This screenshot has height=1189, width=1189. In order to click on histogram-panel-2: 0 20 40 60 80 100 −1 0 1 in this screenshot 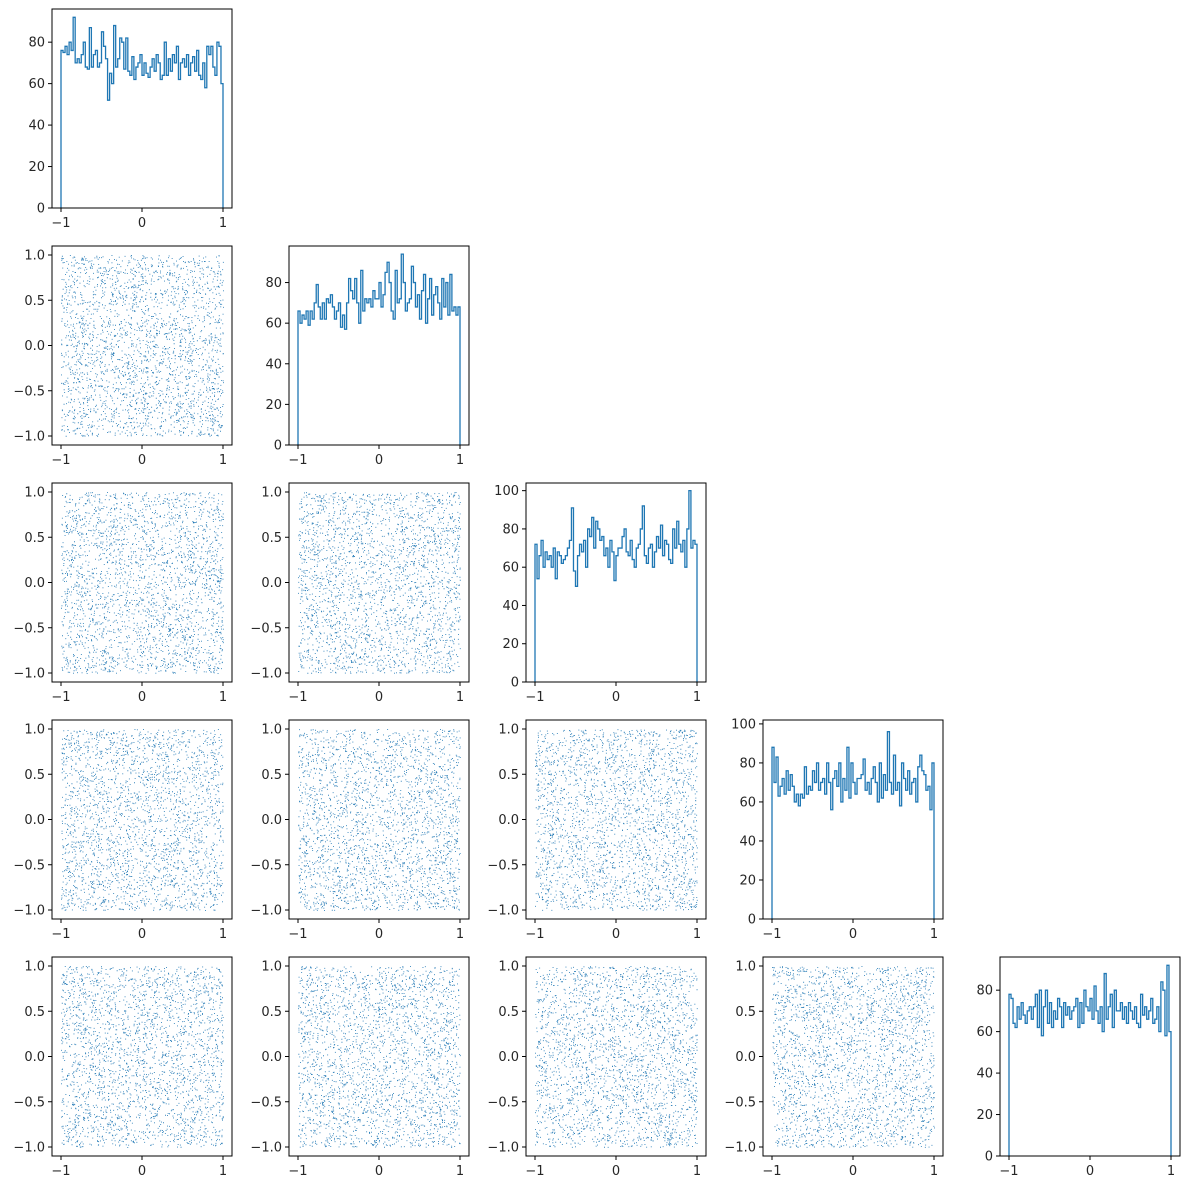, I will do `click(600, 593)`.